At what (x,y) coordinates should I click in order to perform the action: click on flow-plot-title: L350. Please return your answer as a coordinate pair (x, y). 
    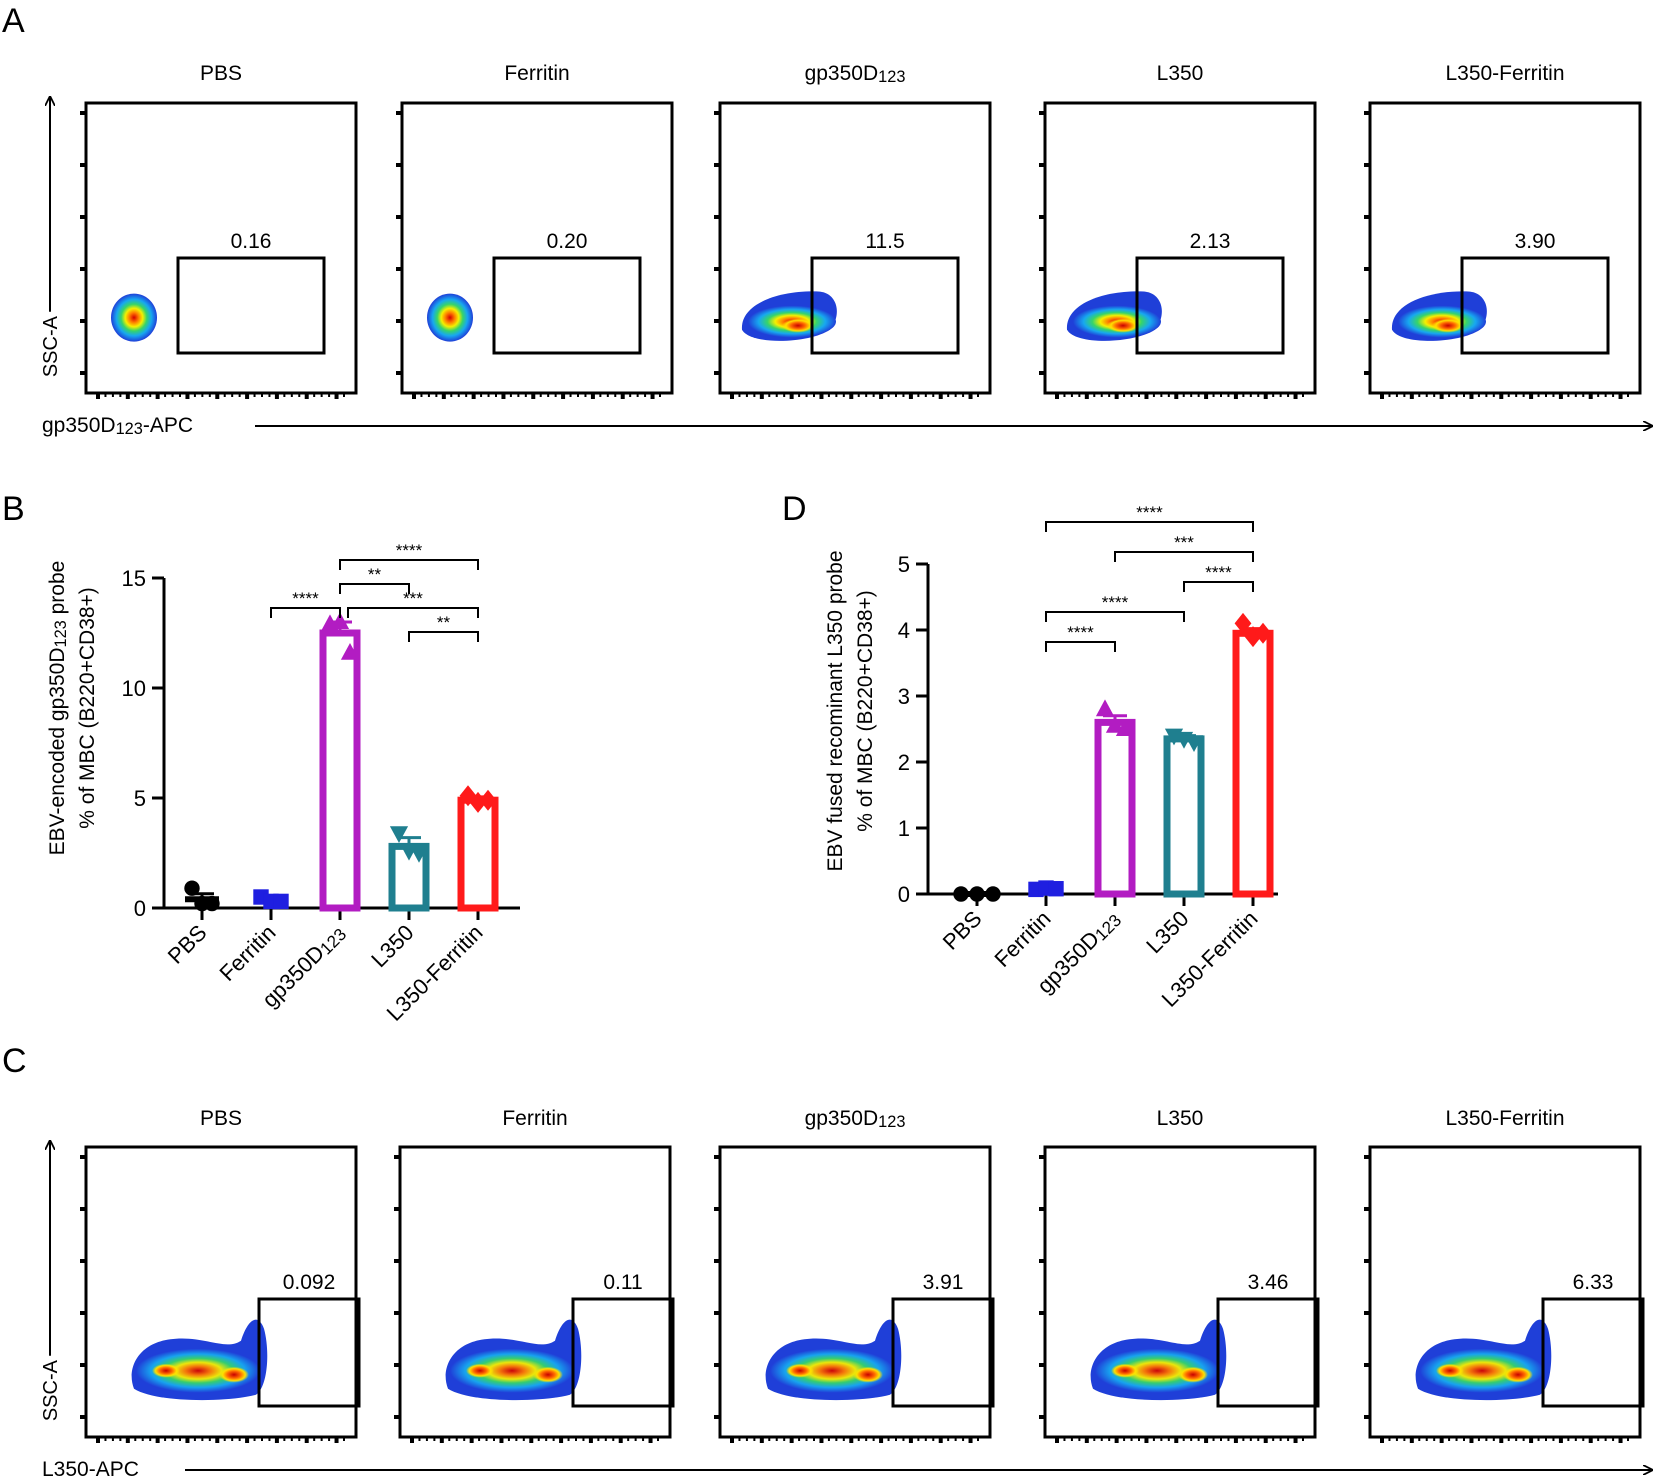
    Looking at the image, I should click on (1180, 73).